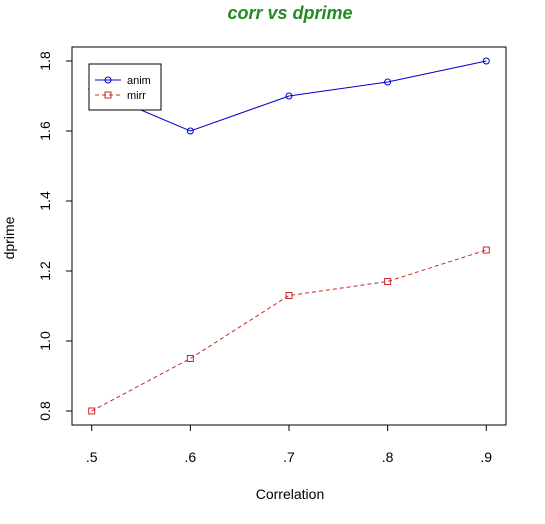 The width and height of the screenshot is (545, 524). I want to click on y-tick-label: 1.0, so click(45, 341).